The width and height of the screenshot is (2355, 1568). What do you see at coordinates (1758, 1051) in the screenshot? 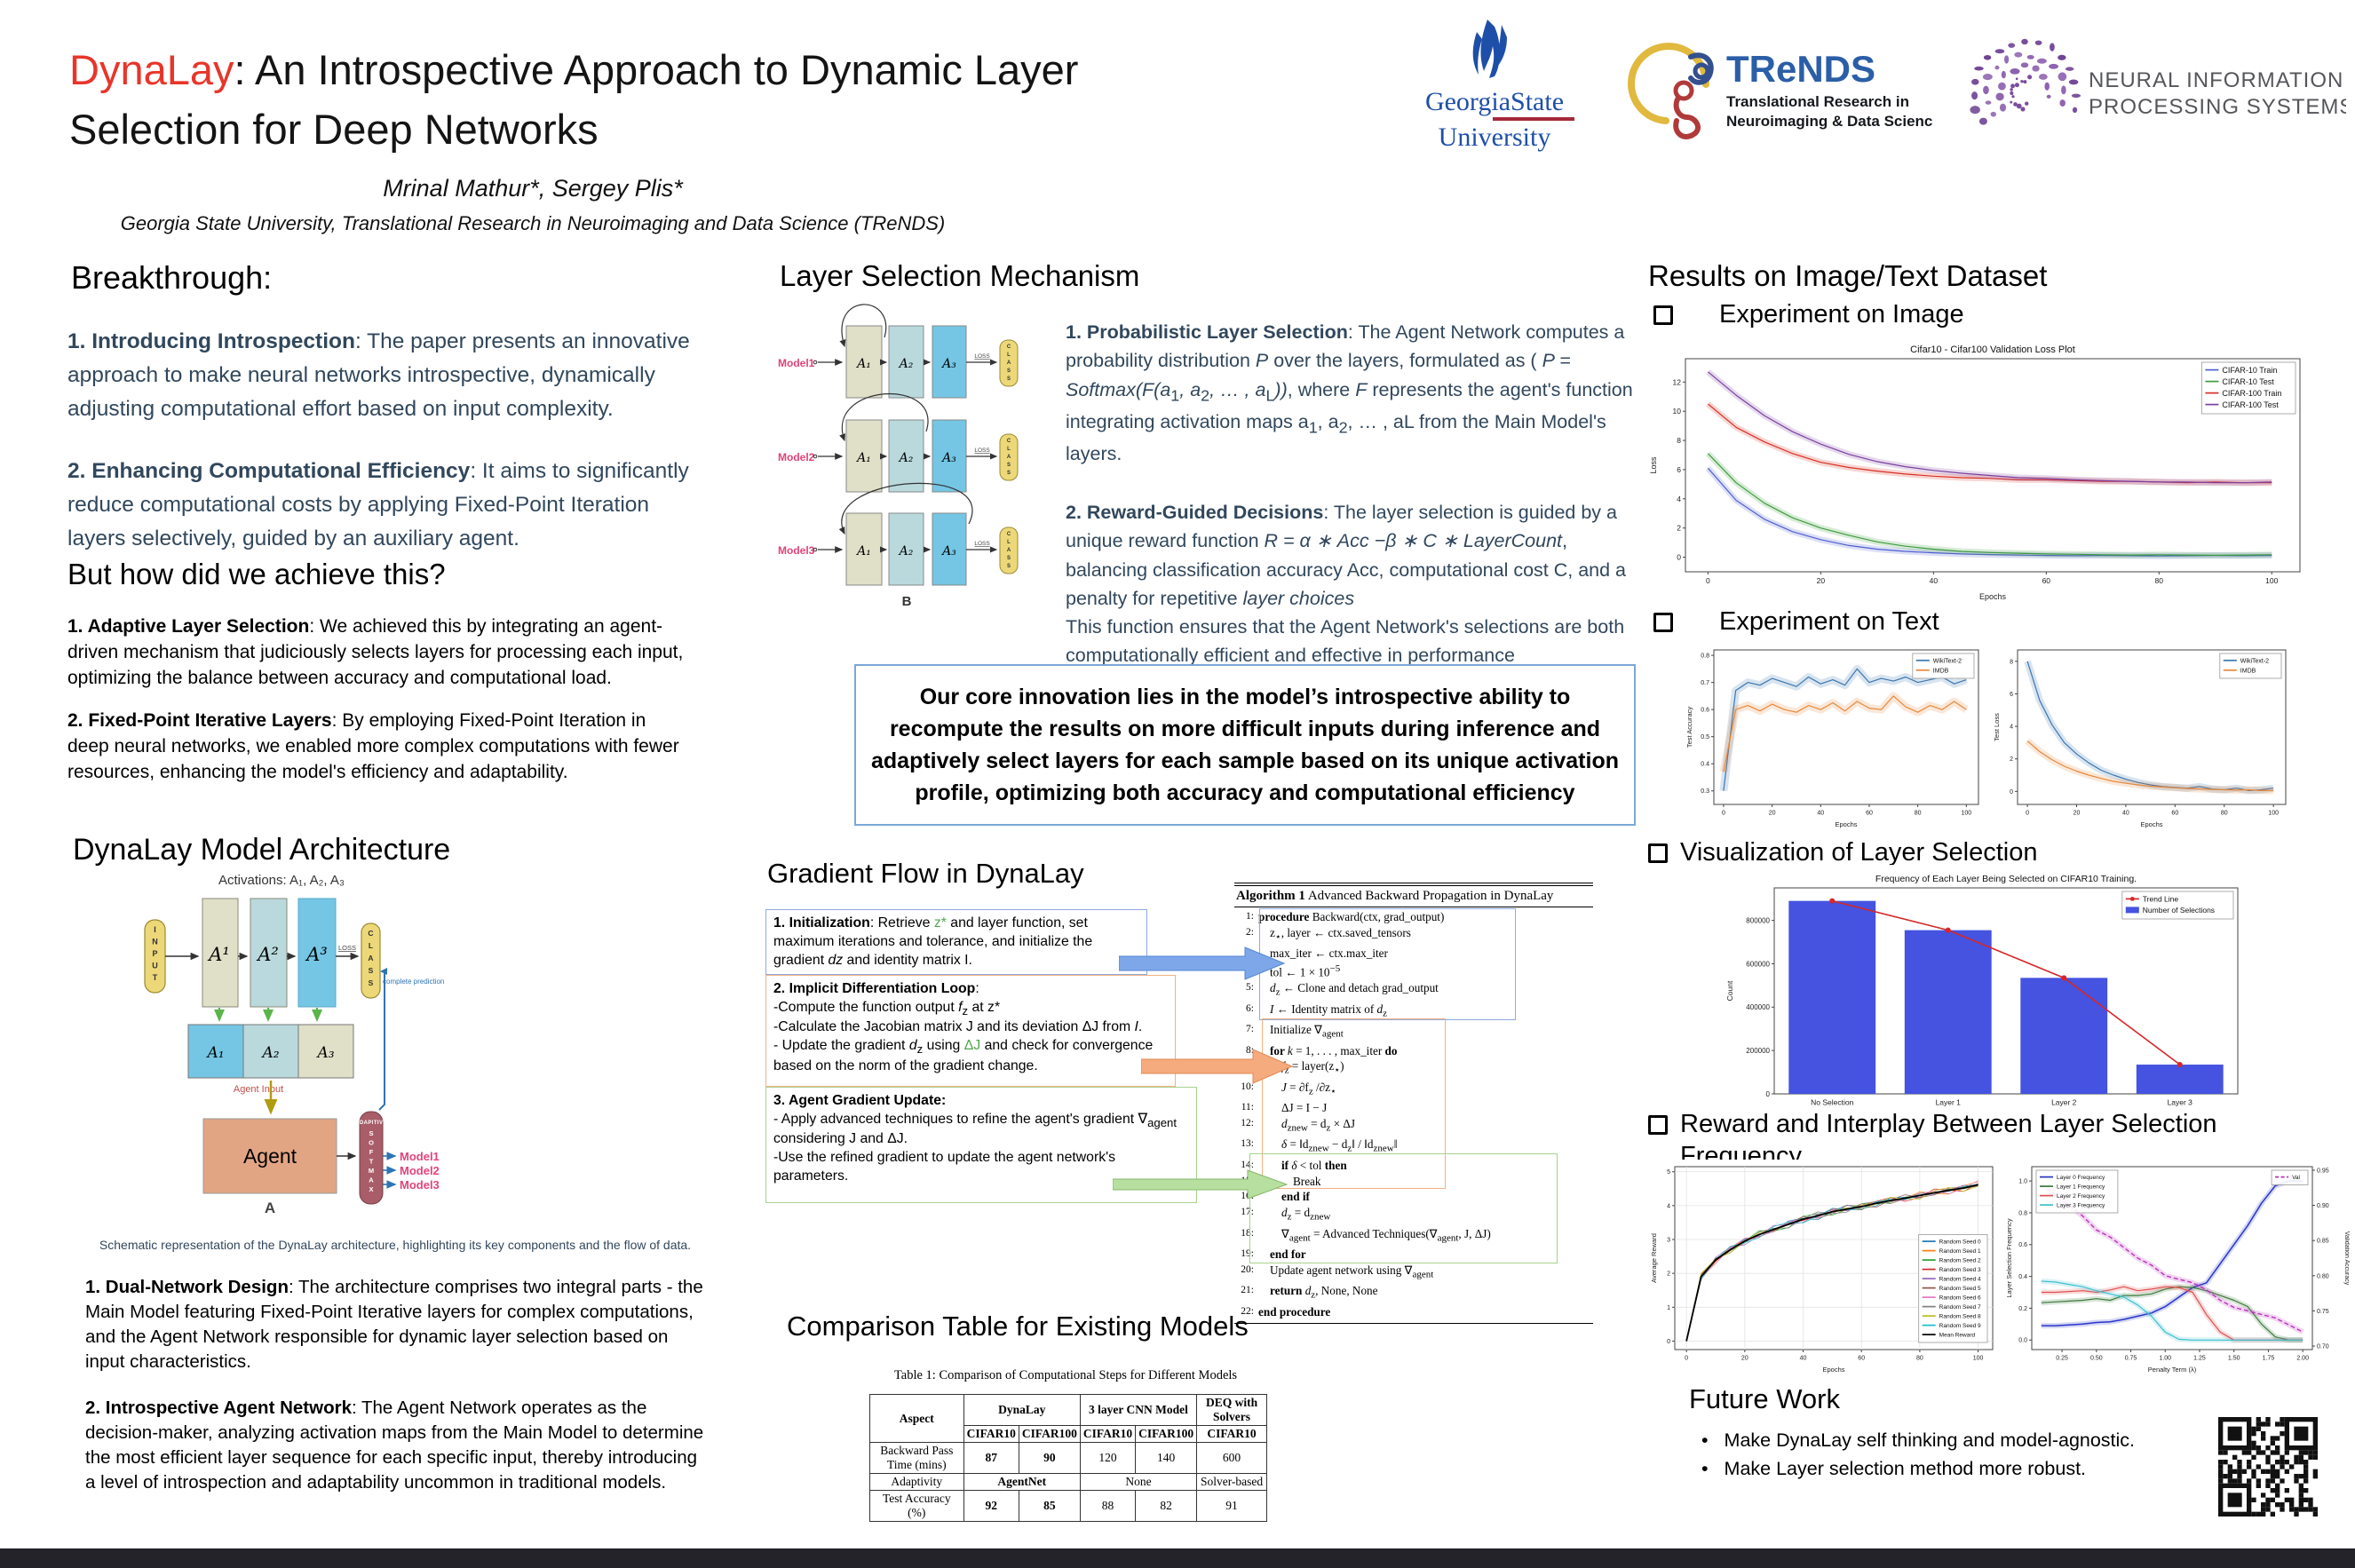
I see `svg-text: 200000` at bounding box center [1758, 1051].